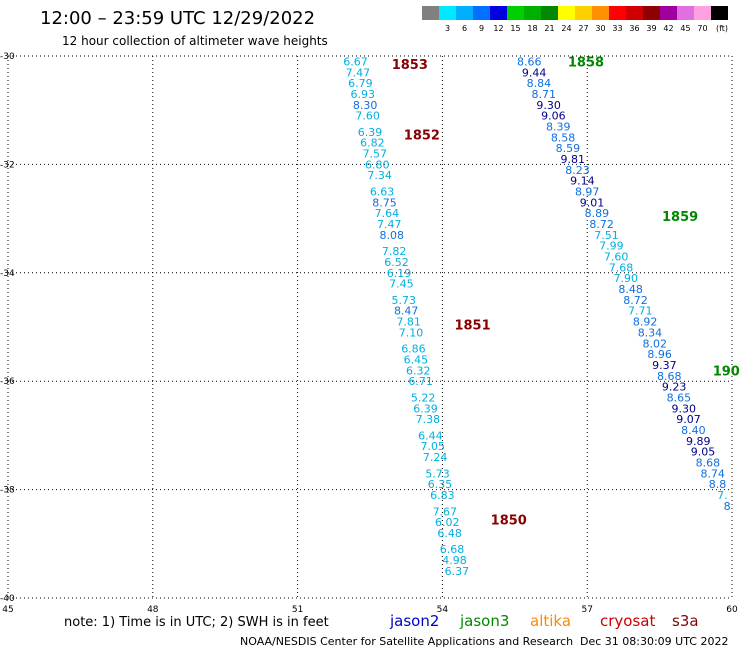 This screenshot has height=650, width=740. Describe the element at coordinates (732, 610) in the screenshot. I see `x-tick-label: 60` at that location.